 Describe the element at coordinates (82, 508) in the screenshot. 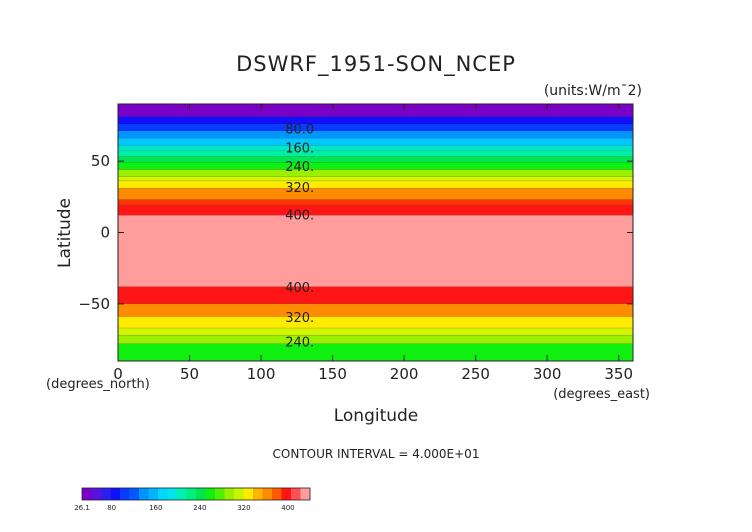

I see `colorbar-tick-label: 26.1` at that location.